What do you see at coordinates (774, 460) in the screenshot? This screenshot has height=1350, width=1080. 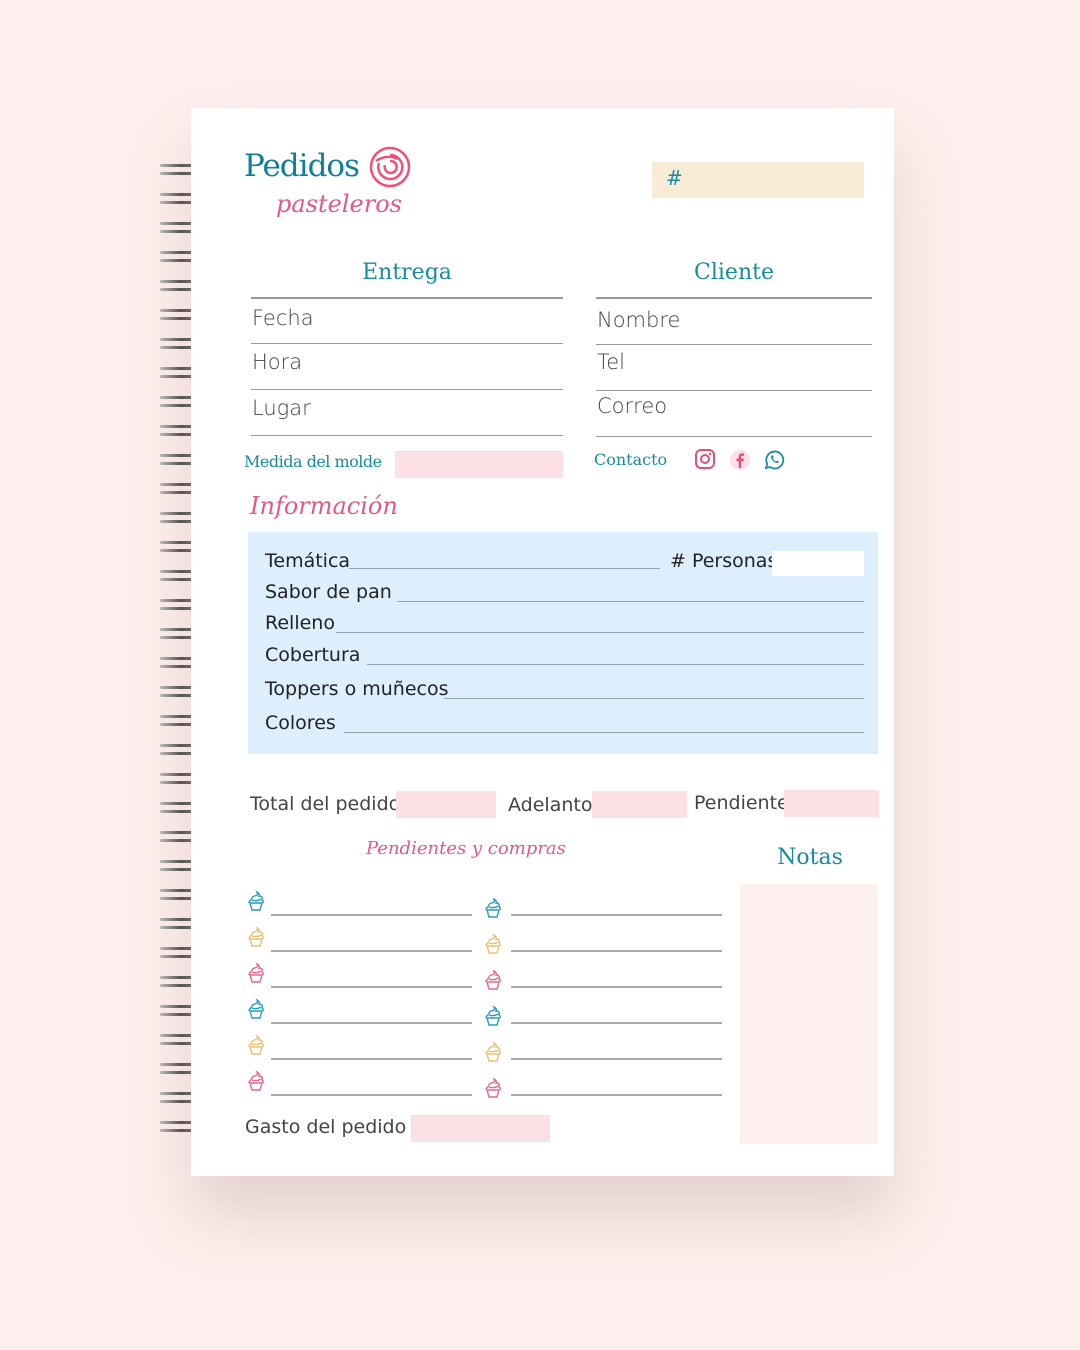 I see `whatsapp-icon` at bounding box center [774, 460].